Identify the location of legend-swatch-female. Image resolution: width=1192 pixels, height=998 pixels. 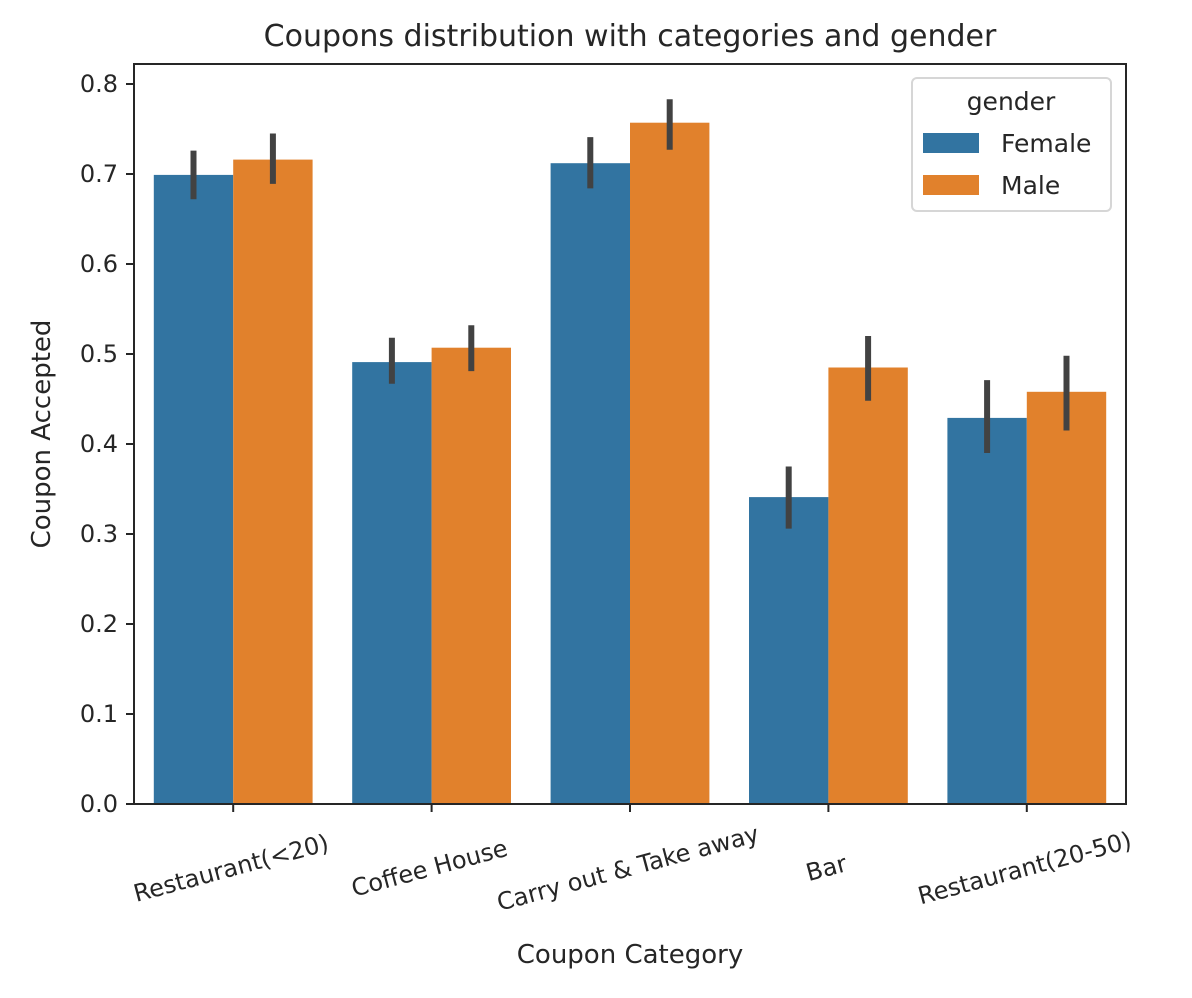
(951, 143).